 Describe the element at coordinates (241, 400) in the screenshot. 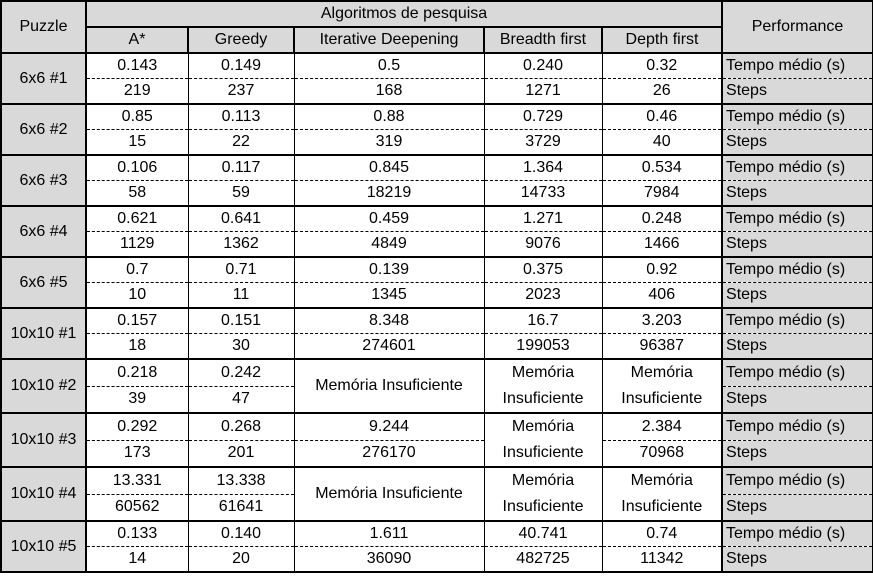

I see `steps-value: 47` at that location.